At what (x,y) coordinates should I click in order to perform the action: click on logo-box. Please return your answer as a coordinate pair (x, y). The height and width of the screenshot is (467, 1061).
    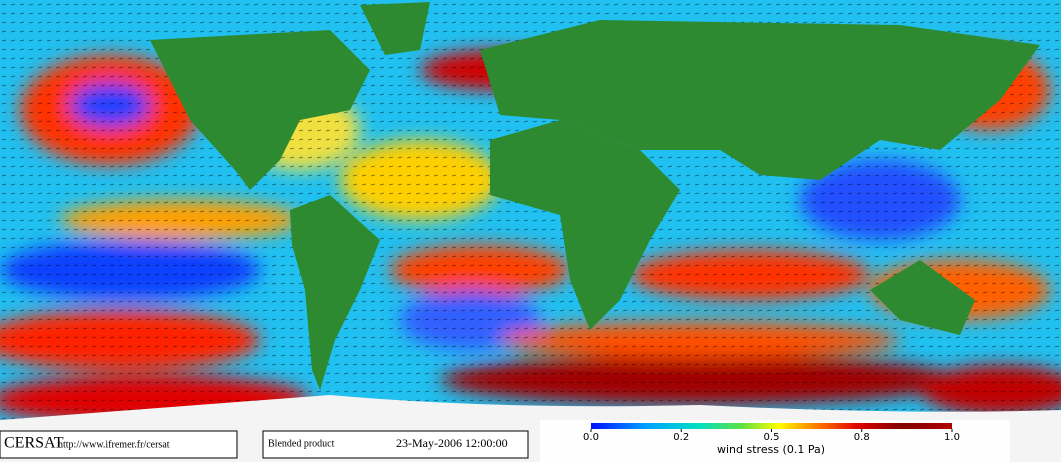
    Looking at the image, I should click on (119, 444).